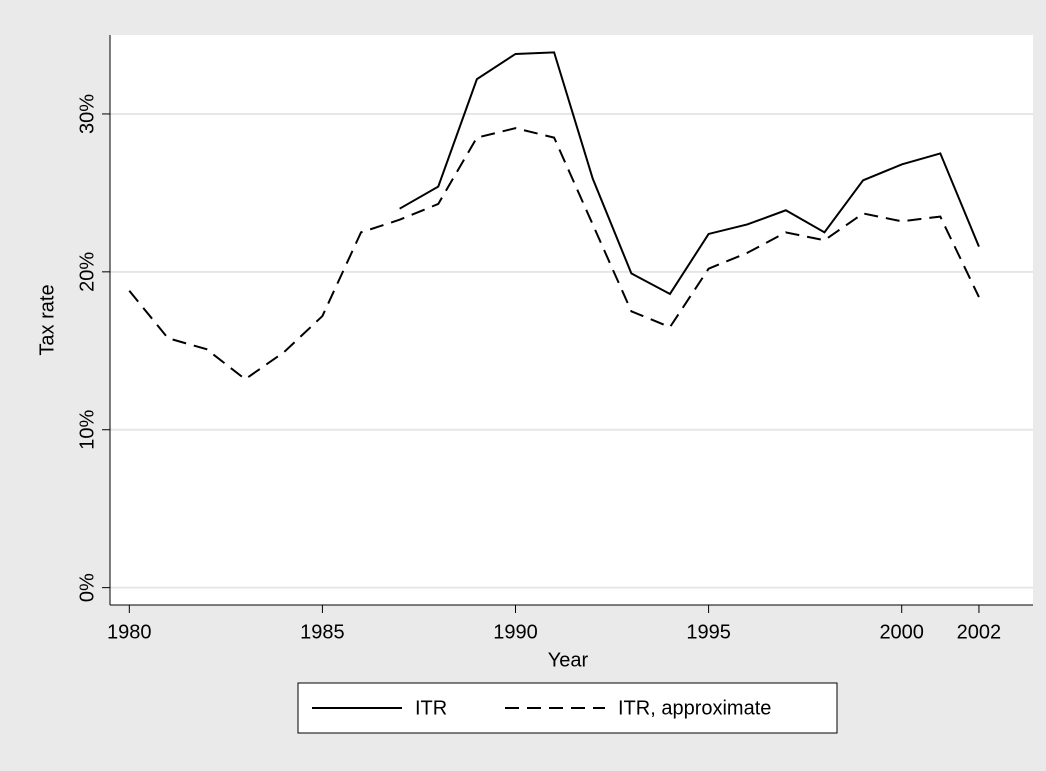 This screenshot has width=1046, height=771. Describe the element at coordinates (979, 632) in the screenshot. I see `x-tick-label: 2002` at that location.